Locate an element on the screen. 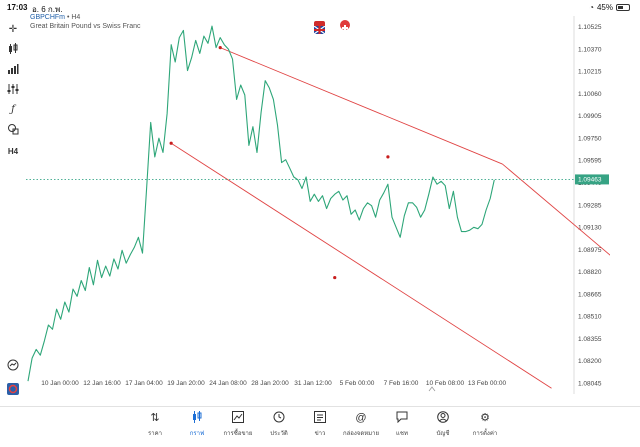 This screenshot has height=447, width=640. scroll-marker-icon is located at coordinates (432, 389).